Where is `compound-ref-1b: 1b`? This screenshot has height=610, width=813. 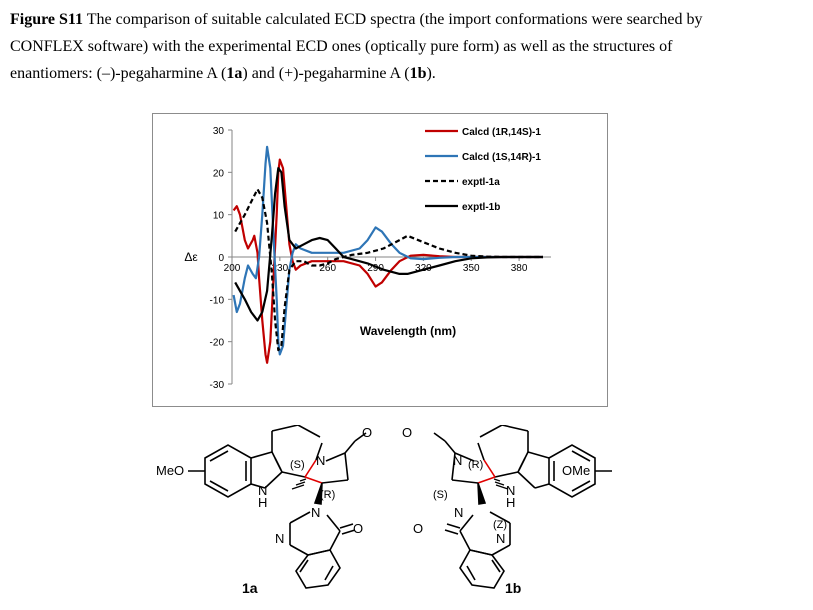
compound-ref-1b: 1b is located at coordinates (418, 73).